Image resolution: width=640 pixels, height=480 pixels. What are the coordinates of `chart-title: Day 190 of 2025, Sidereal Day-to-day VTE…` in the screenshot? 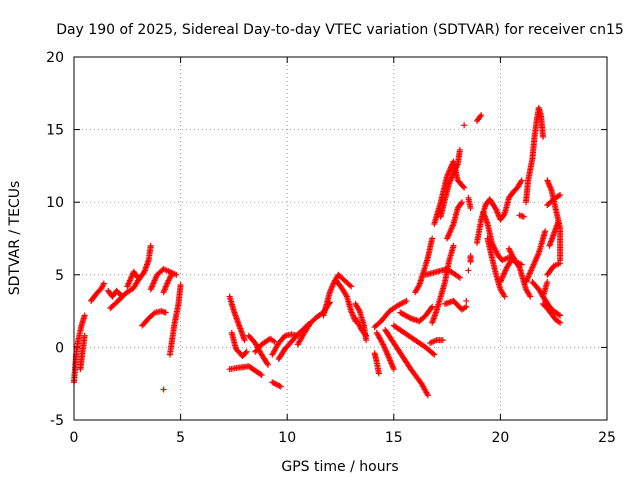 It's located at (340, 30).